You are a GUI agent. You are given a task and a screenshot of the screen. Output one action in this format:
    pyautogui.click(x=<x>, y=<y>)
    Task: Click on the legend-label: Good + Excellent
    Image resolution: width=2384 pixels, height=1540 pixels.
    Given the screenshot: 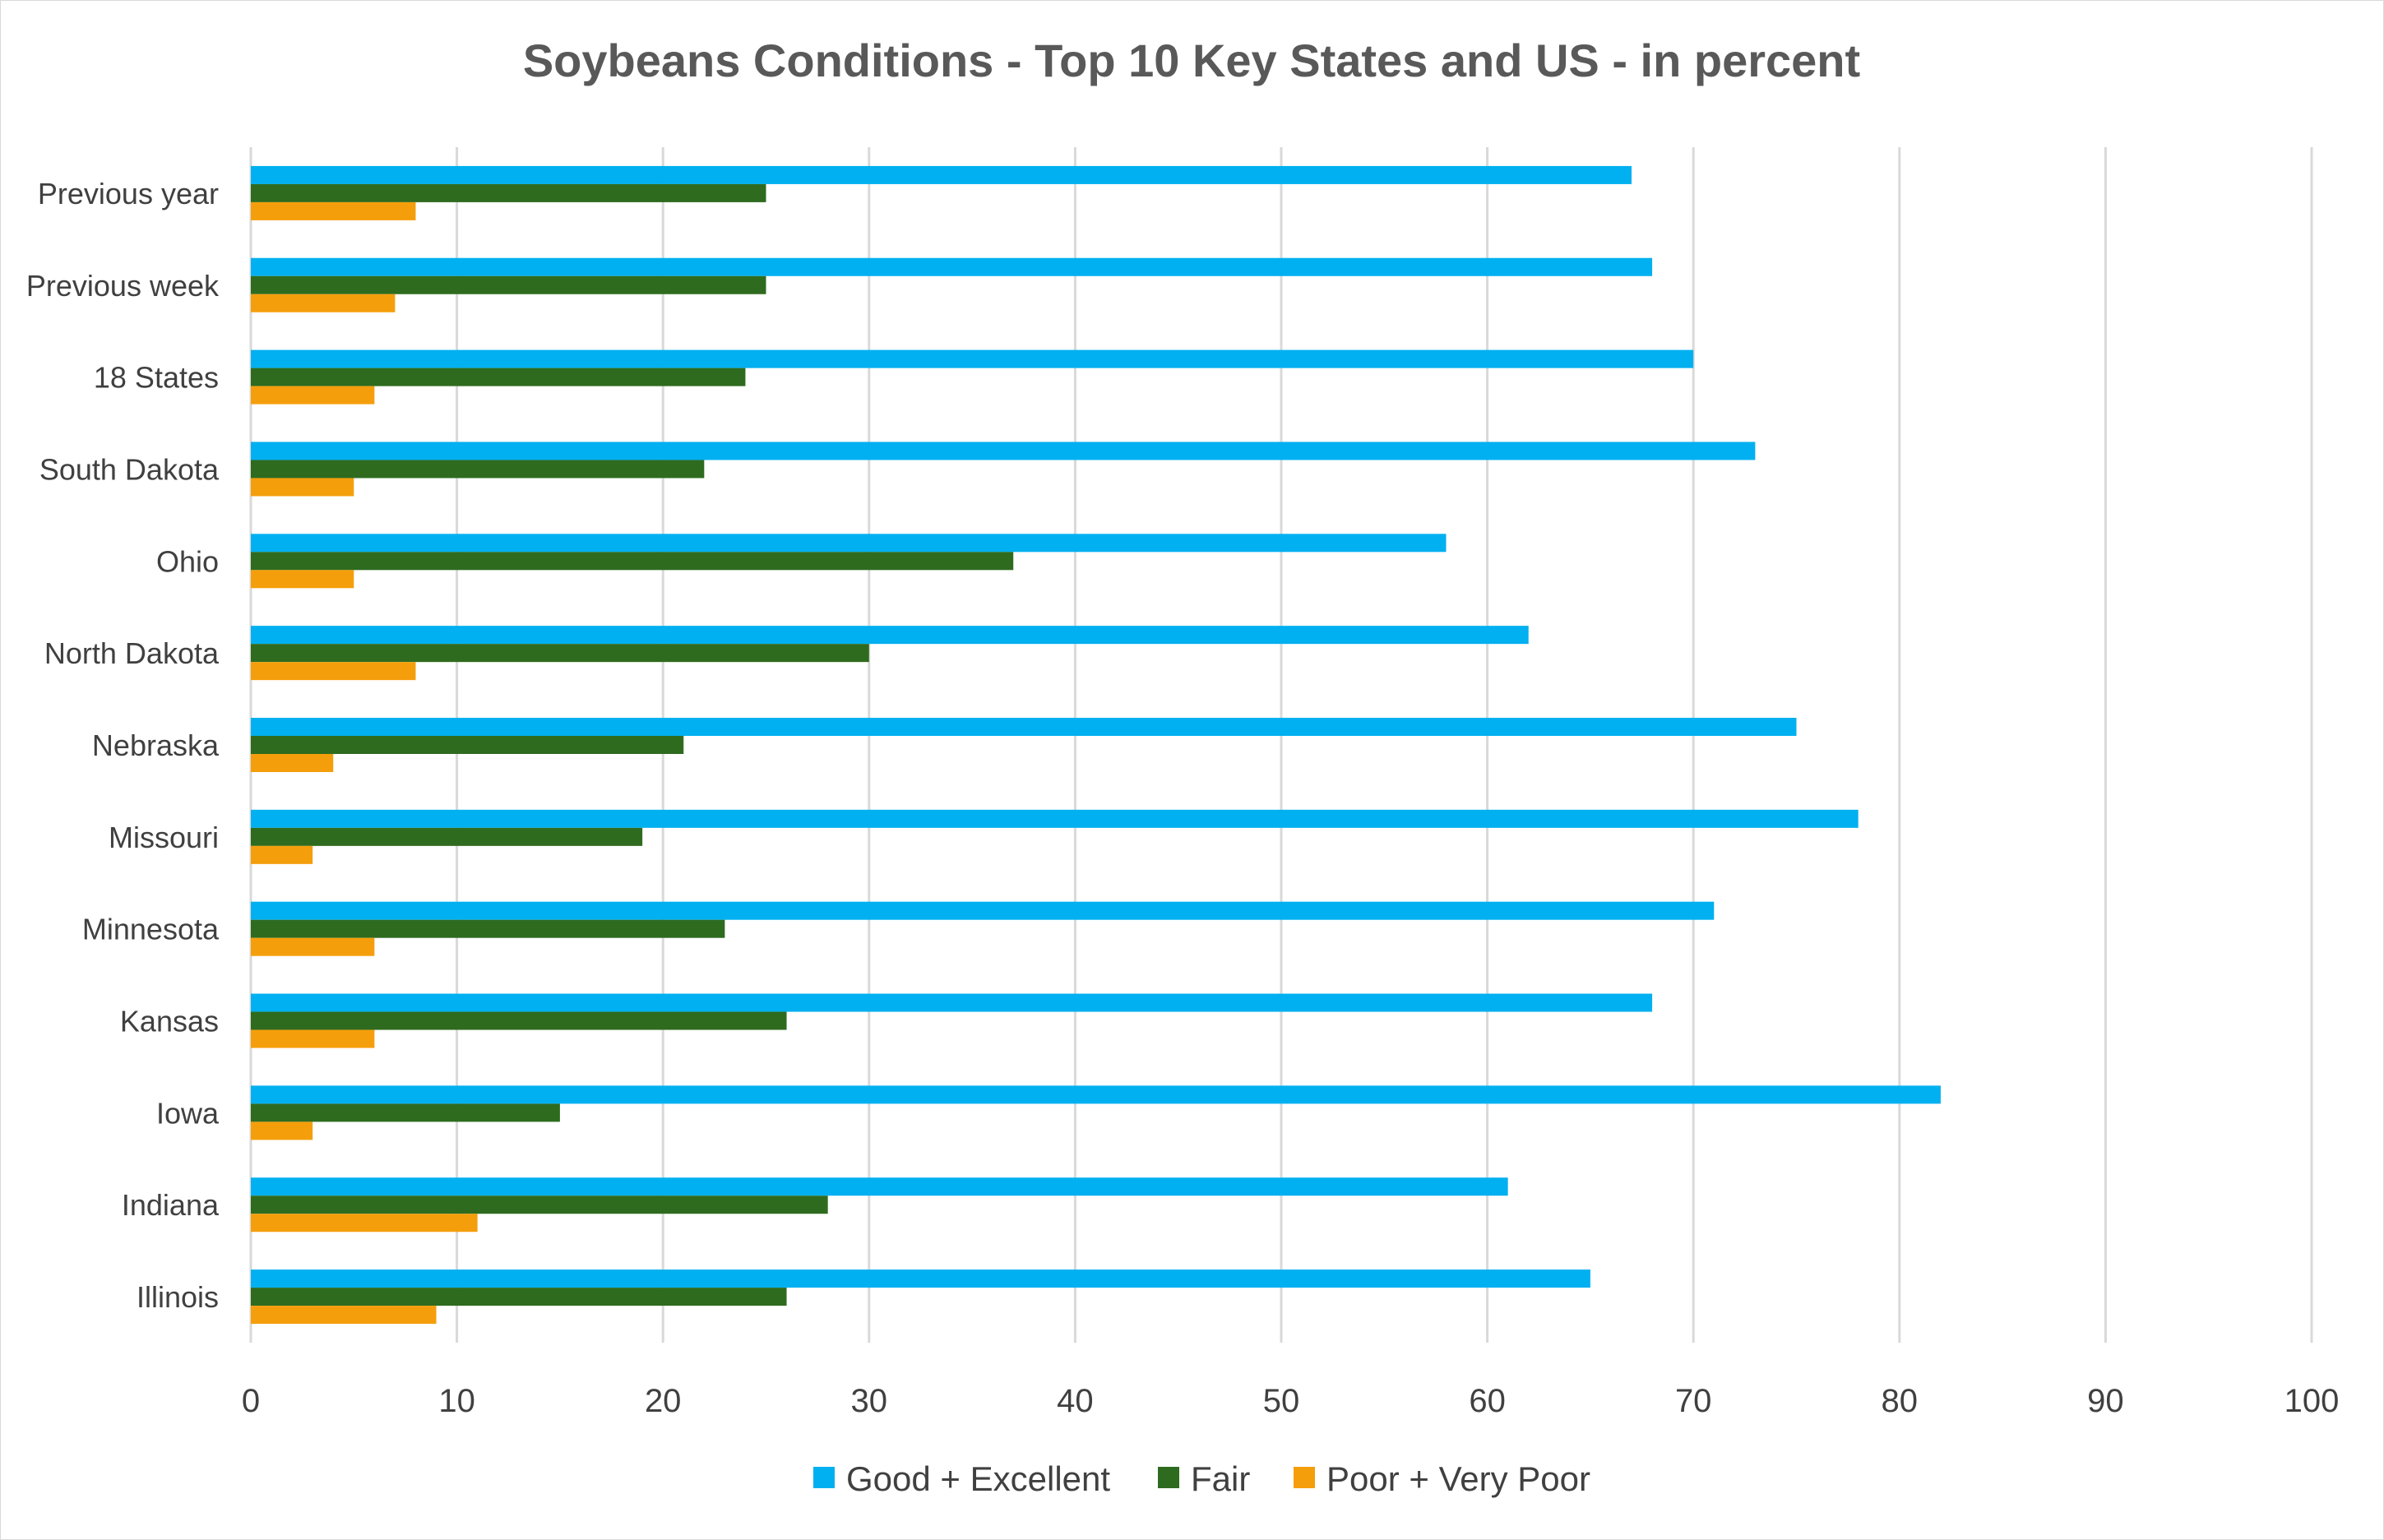 What is the action you would take?
    pyautogui.click(x=978, y=1479)
    